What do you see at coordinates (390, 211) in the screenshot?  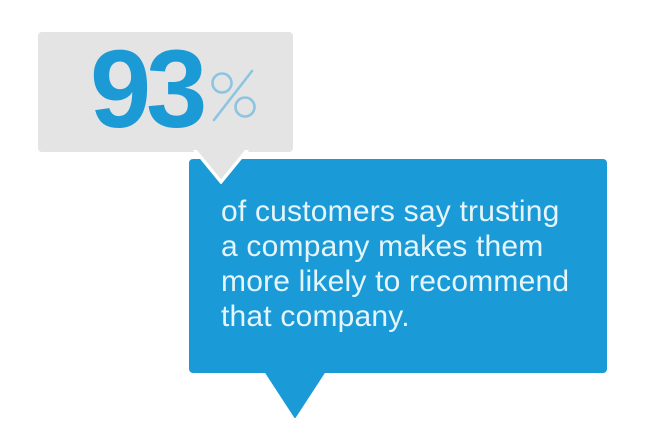 I see `quote-line: of customers say trusting` at bounding box center [390, 211].